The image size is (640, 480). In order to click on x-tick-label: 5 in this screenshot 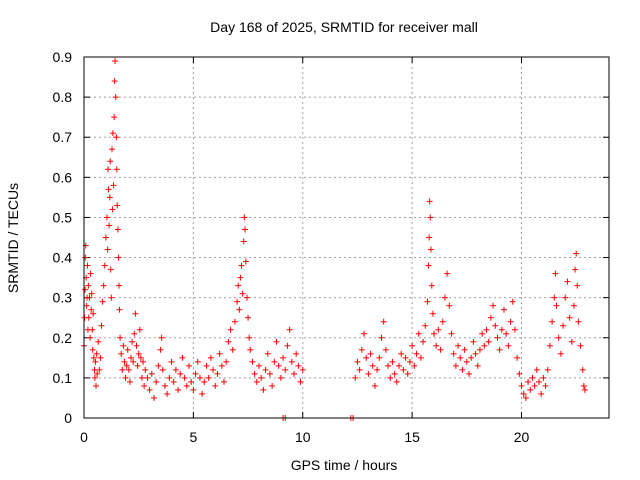, I will do `click(193, 437)`.